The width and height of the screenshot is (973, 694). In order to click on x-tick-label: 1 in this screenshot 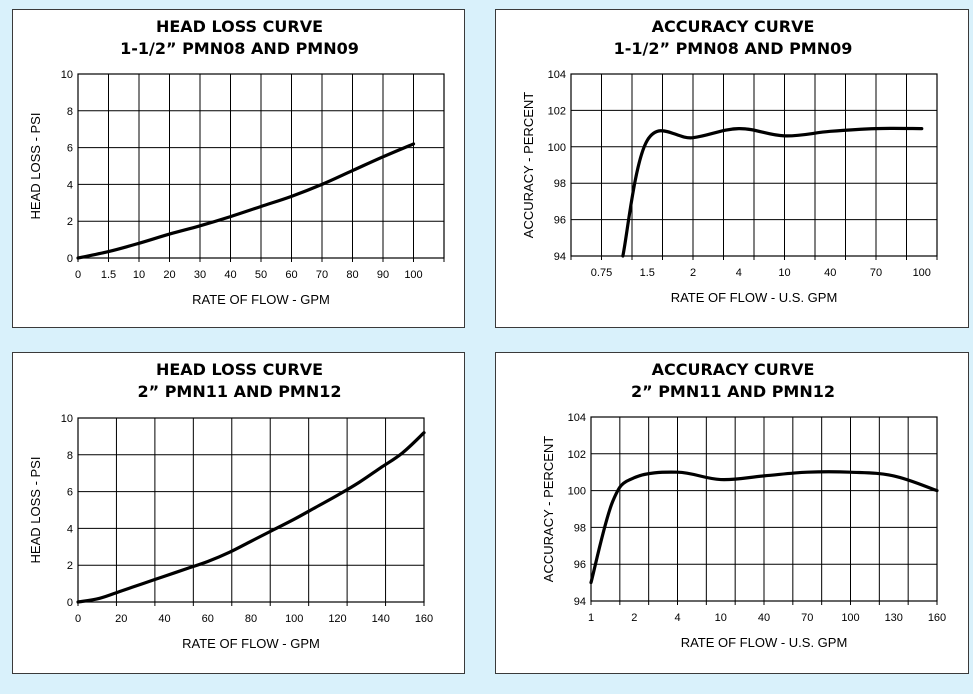, I will do `click(591, 618)`.